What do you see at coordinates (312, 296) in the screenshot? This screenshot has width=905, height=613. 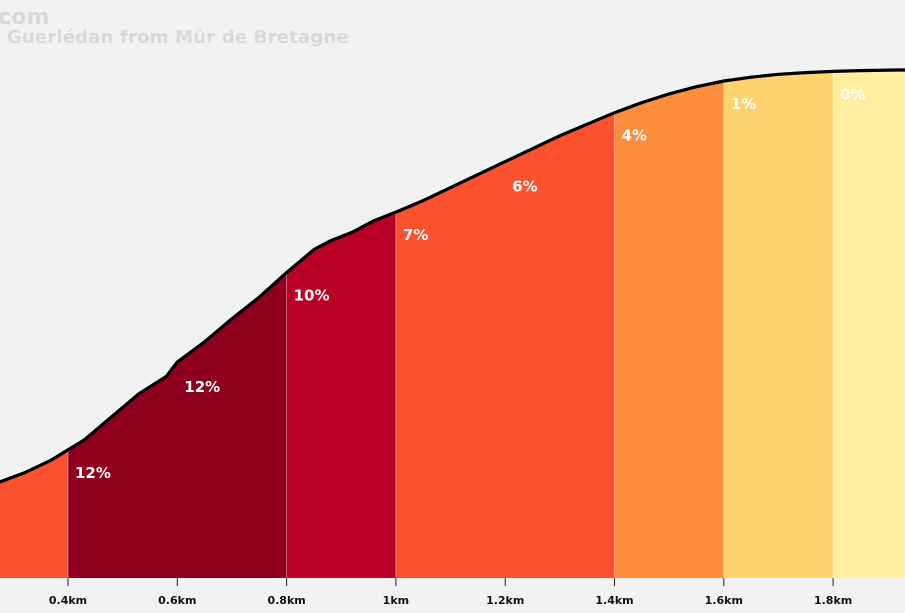 I see `gradient-label: 10%` at bounding box center [312, 296].